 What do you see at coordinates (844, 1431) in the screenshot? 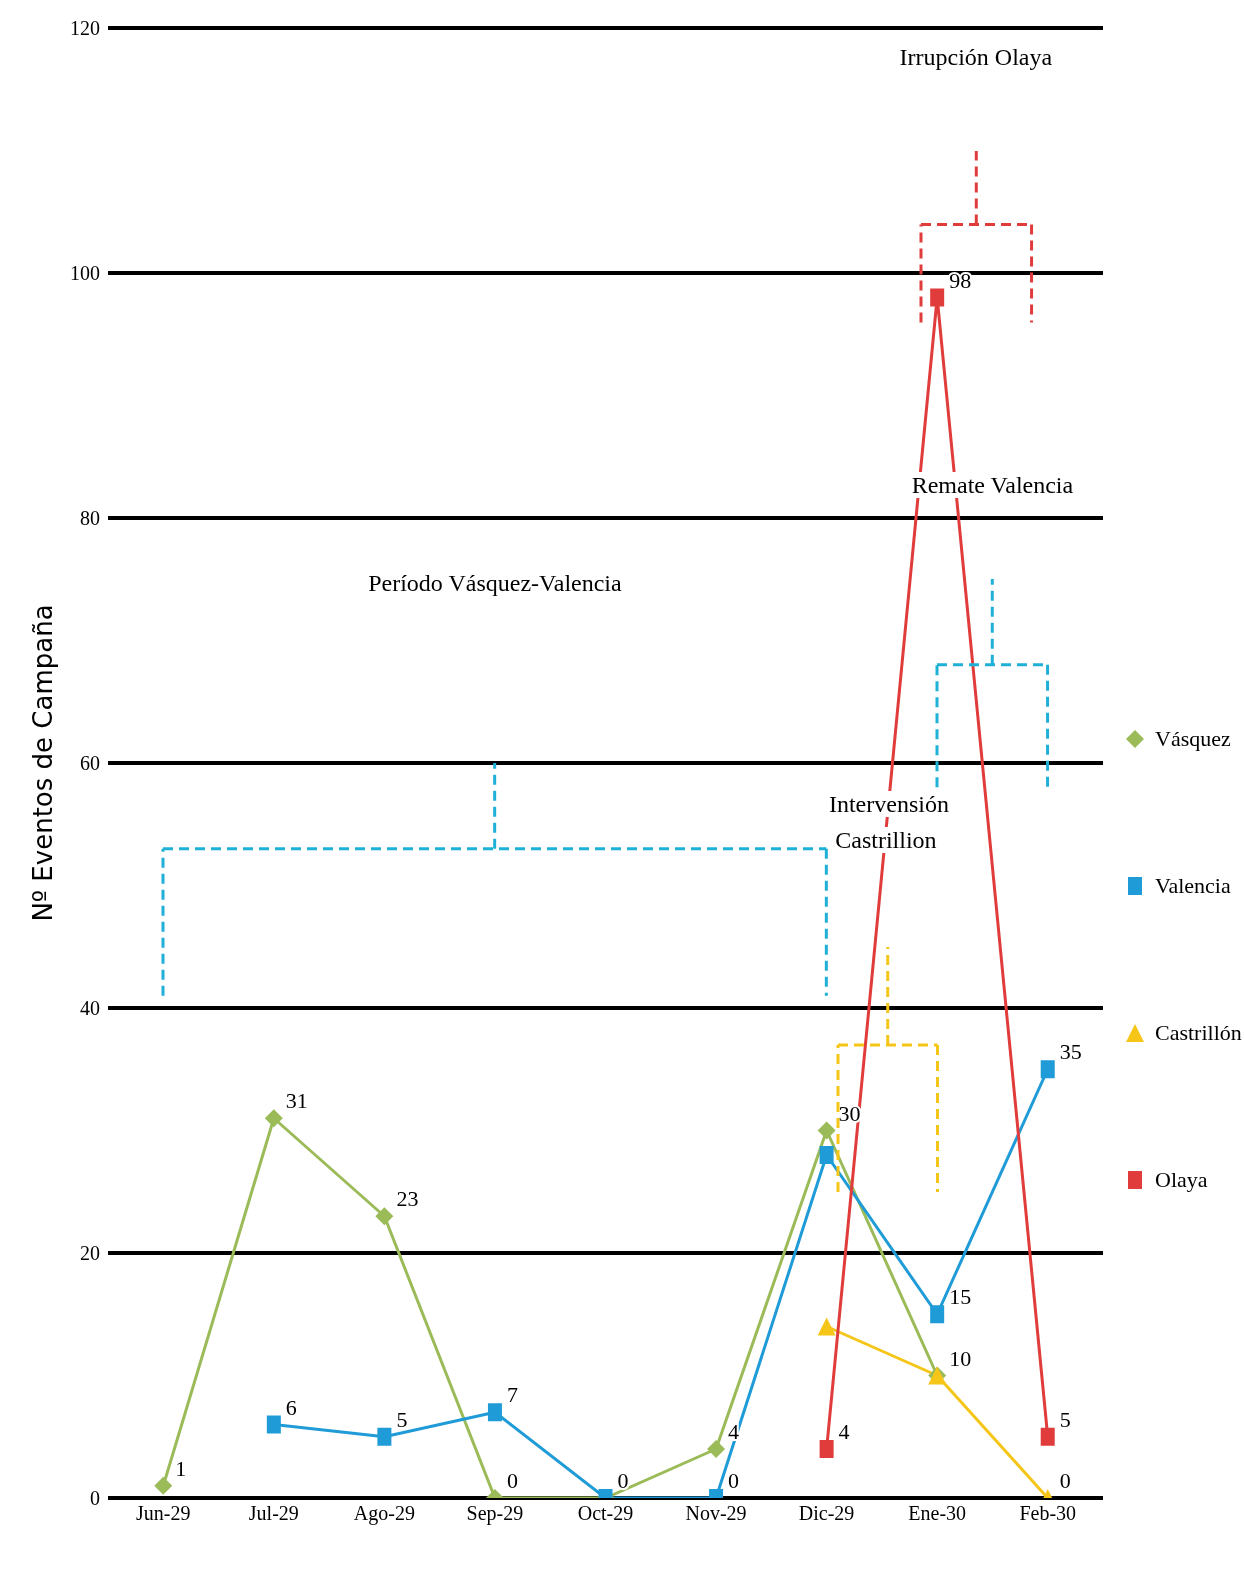
I see `data-label: 4` at bounding box center [844, 1431].